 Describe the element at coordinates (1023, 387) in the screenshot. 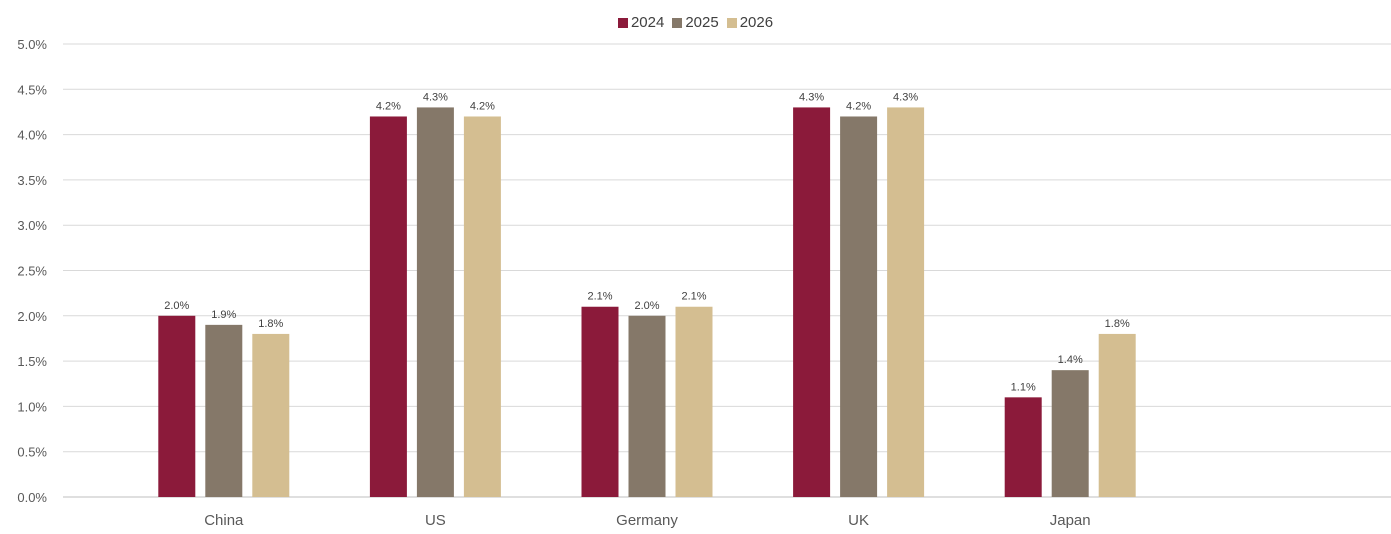

I see `data-label: 1.1%` at that location.